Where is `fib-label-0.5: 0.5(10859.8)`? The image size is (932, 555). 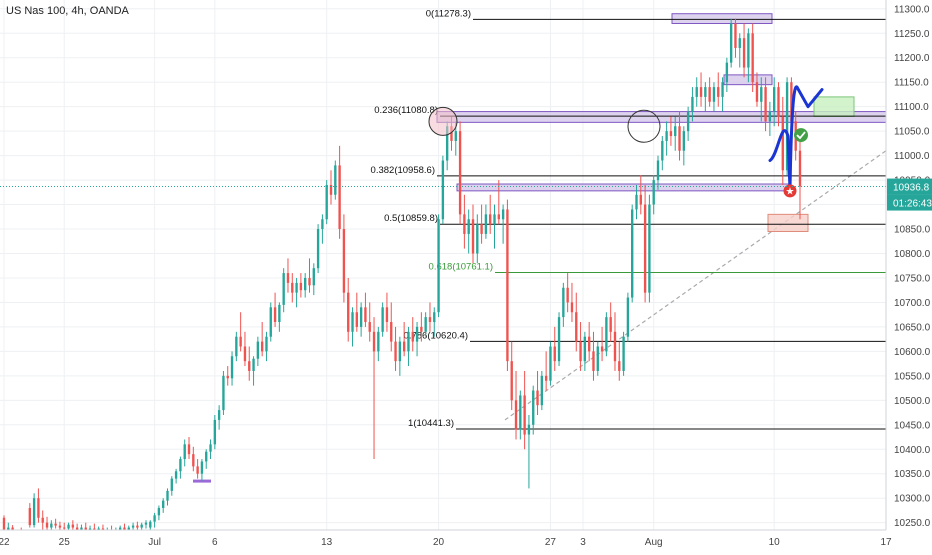 fib-label-0.5: 0.5(10859.8) is located at coordinates (411, 218).